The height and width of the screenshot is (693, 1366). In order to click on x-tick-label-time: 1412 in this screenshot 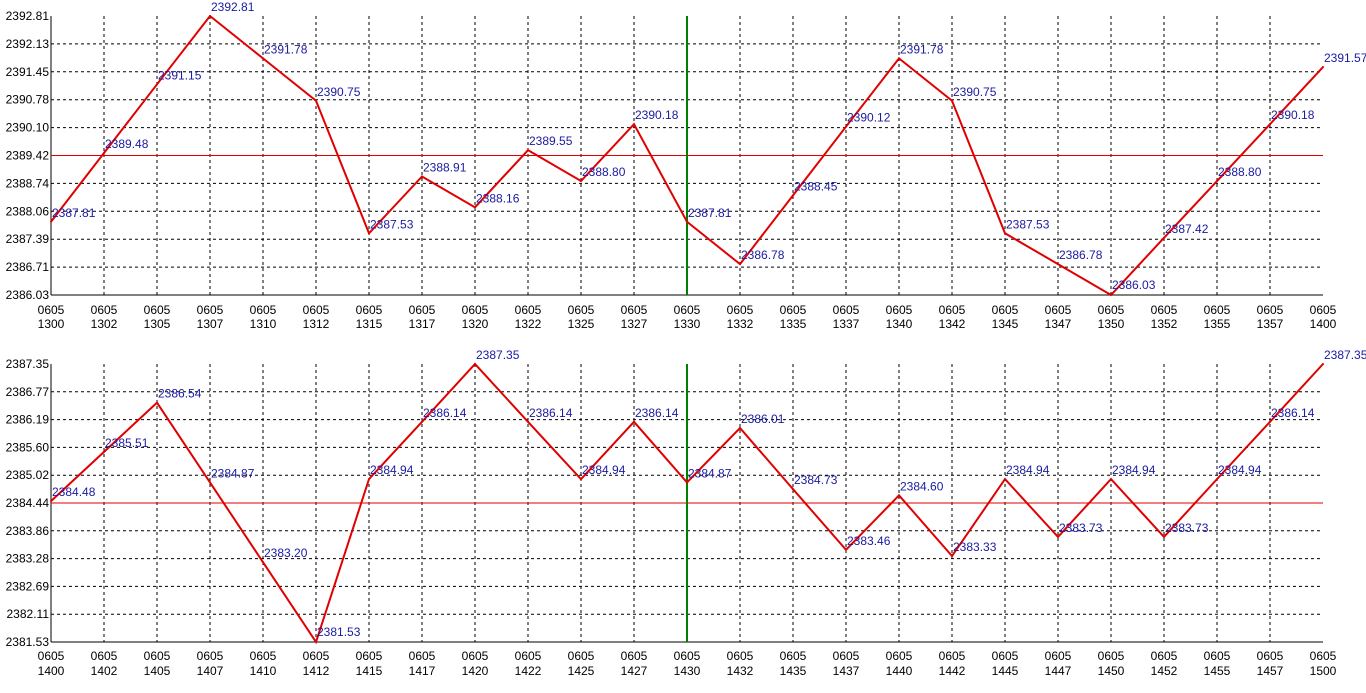, I will do `click(316, 671)`.